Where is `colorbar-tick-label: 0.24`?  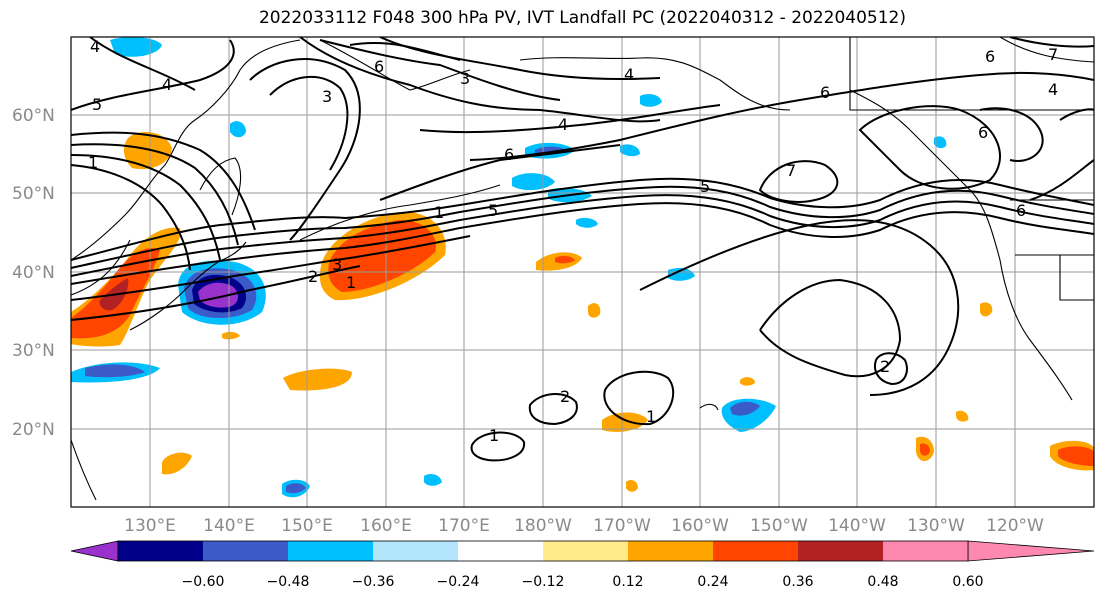
colorbar-tick-label: 0.24 is located at coordinates (712, 582).